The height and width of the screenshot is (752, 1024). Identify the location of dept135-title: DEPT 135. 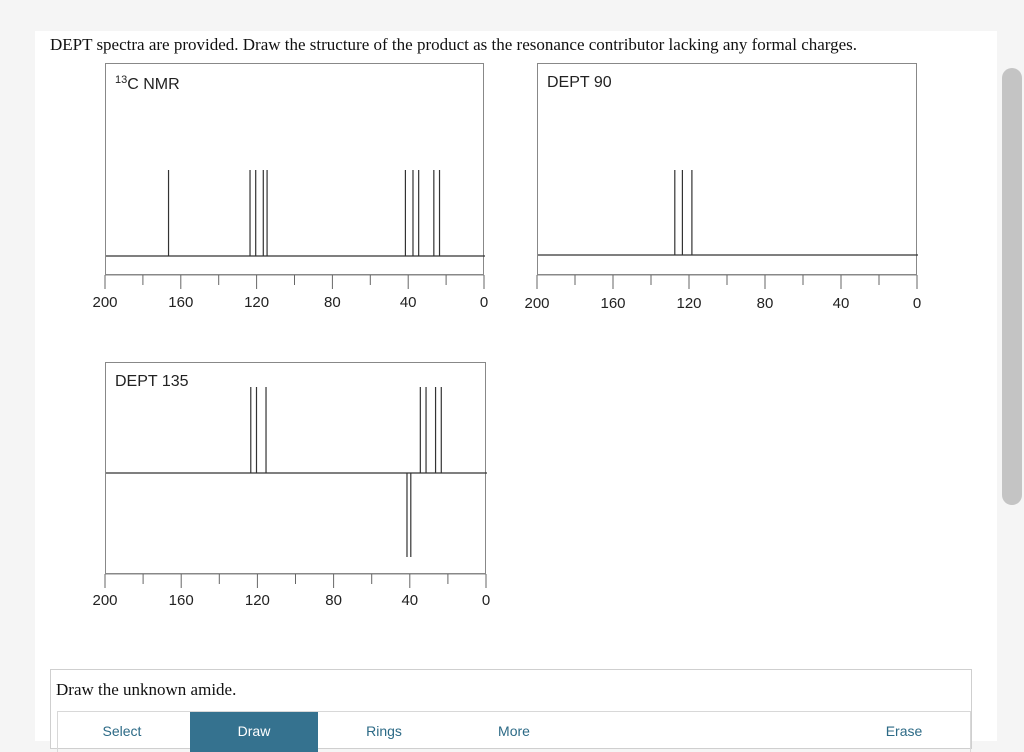
(152, 381).